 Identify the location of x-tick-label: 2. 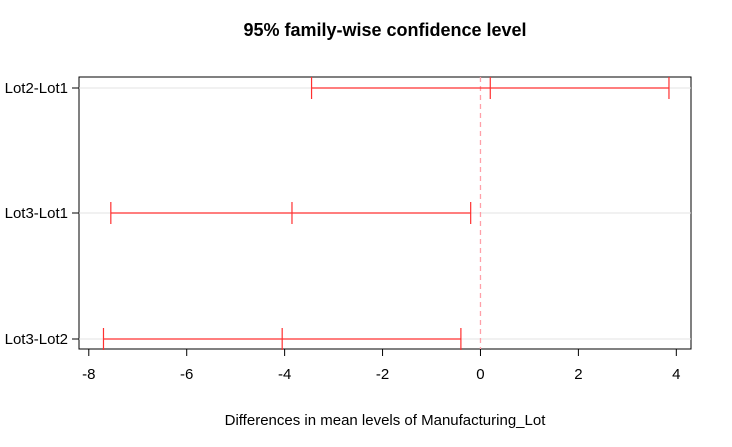
(578, 374).